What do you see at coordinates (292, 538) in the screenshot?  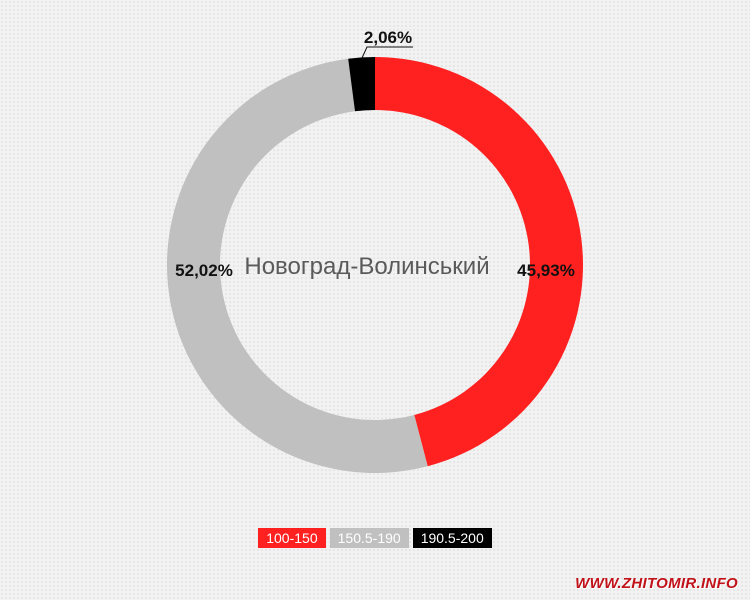 I see `legend-item-100-150: 100-150` at bounding box center [292, 538].